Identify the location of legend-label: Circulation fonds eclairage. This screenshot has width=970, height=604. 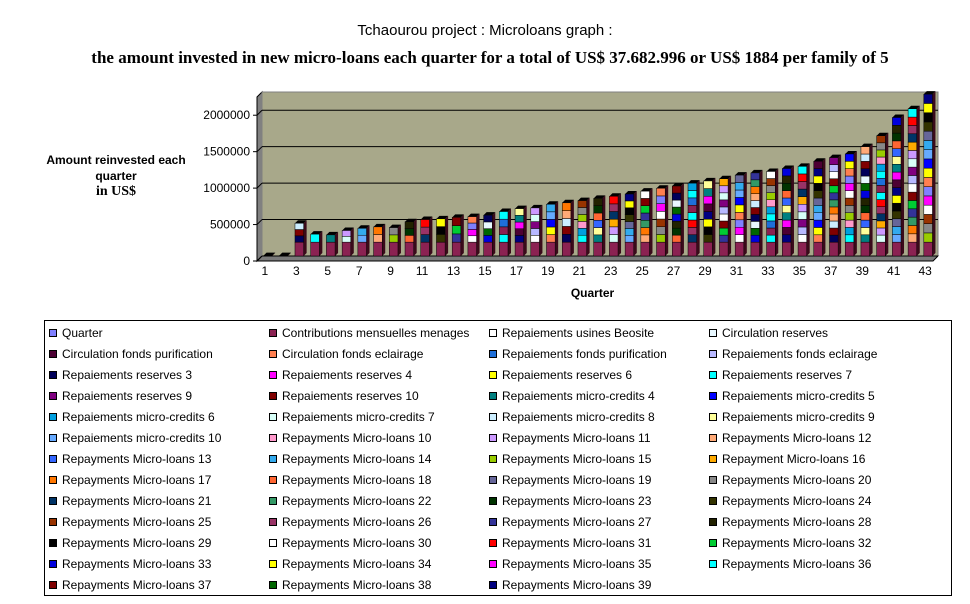
(353, 353).